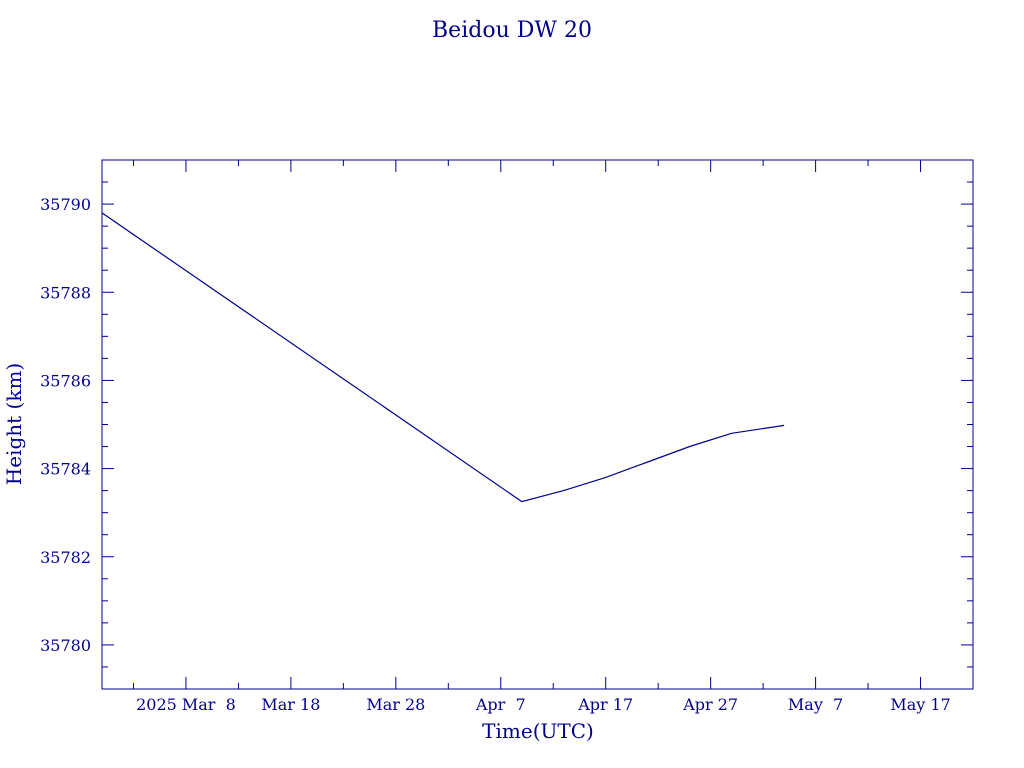 The image size is (1024, 768). I want to click on x-tick-label: Mar 18, so click(290, 704).